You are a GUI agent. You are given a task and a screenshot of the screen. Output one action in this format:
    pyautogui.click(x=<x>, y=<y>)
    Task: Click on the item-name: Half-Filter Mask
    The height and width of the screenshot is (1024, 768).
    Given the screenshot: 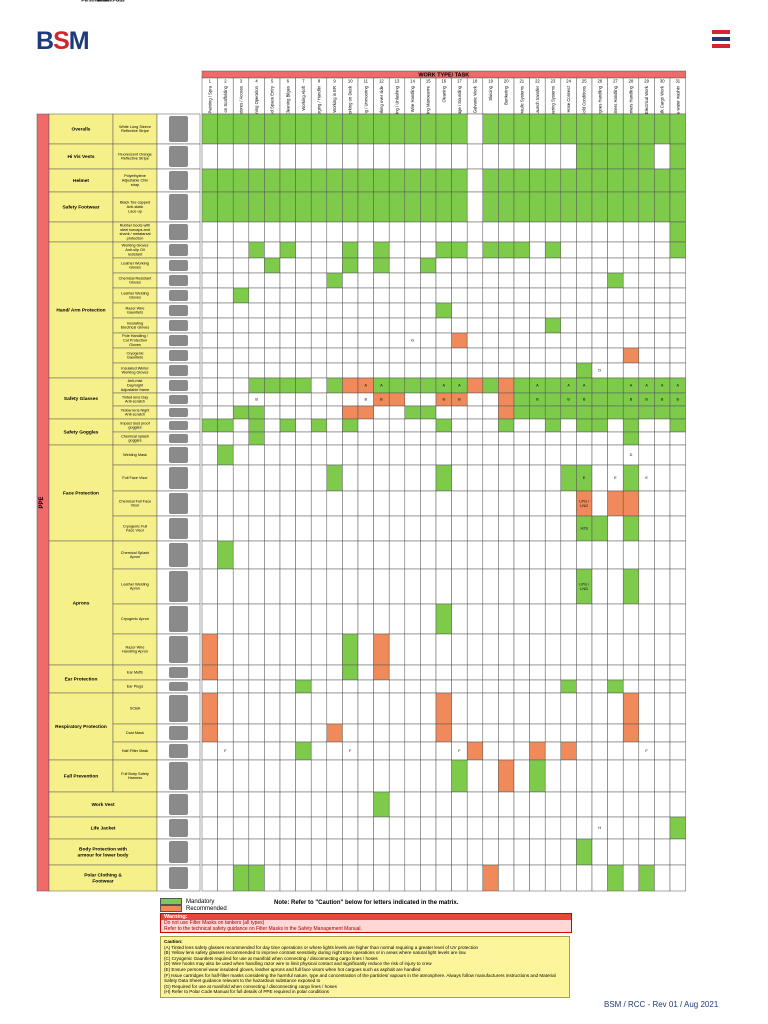 What is the action you would take?
    pyautogui.click(x=135, y=751)
    